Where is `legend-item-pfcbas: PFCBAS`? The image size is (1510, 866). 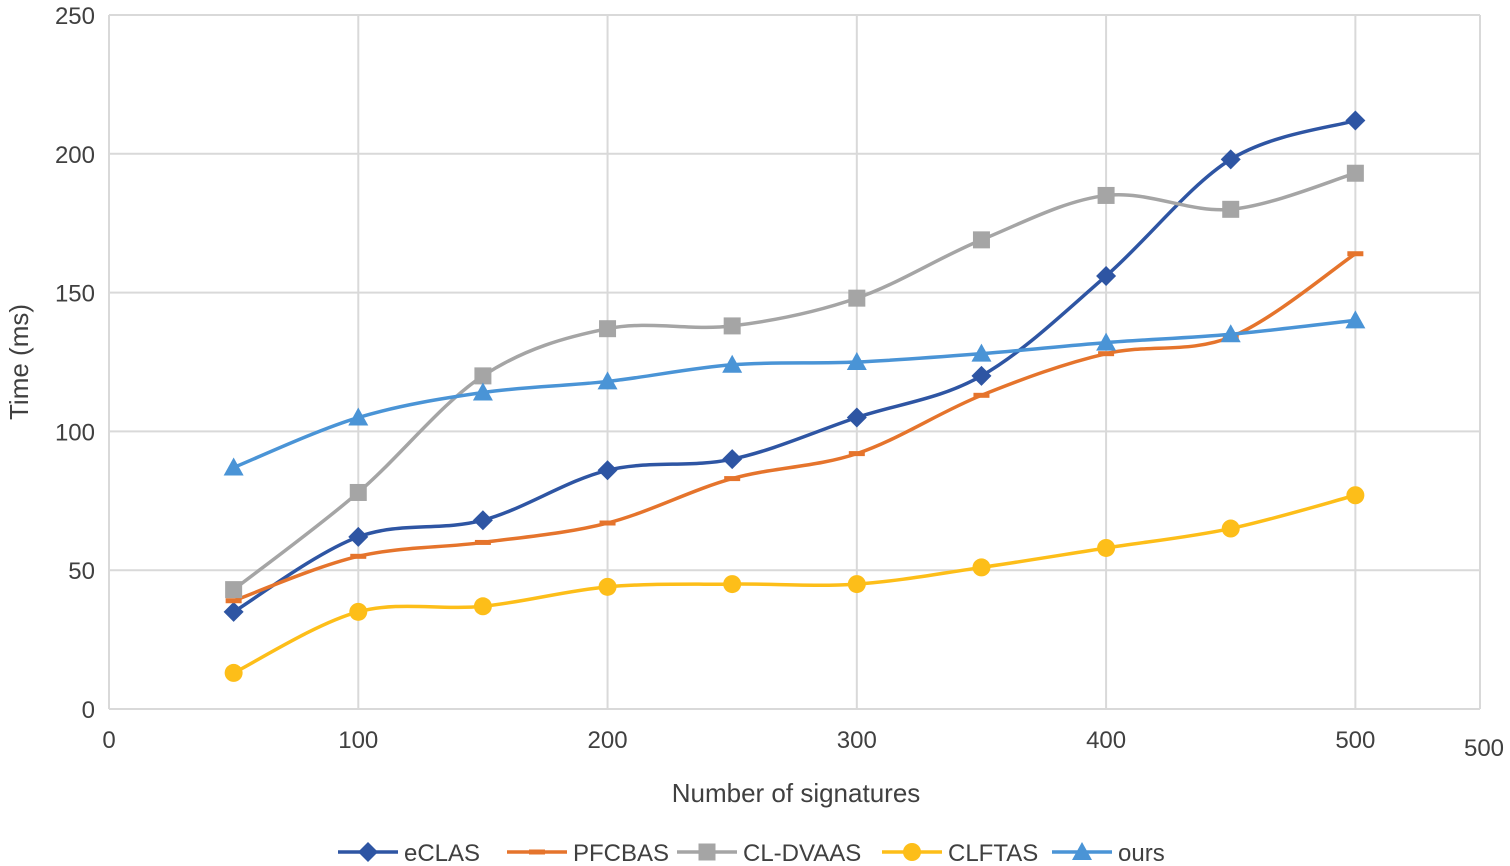 legend-item-pfcbas: PFCBAS is located at coordinates (588, 853).